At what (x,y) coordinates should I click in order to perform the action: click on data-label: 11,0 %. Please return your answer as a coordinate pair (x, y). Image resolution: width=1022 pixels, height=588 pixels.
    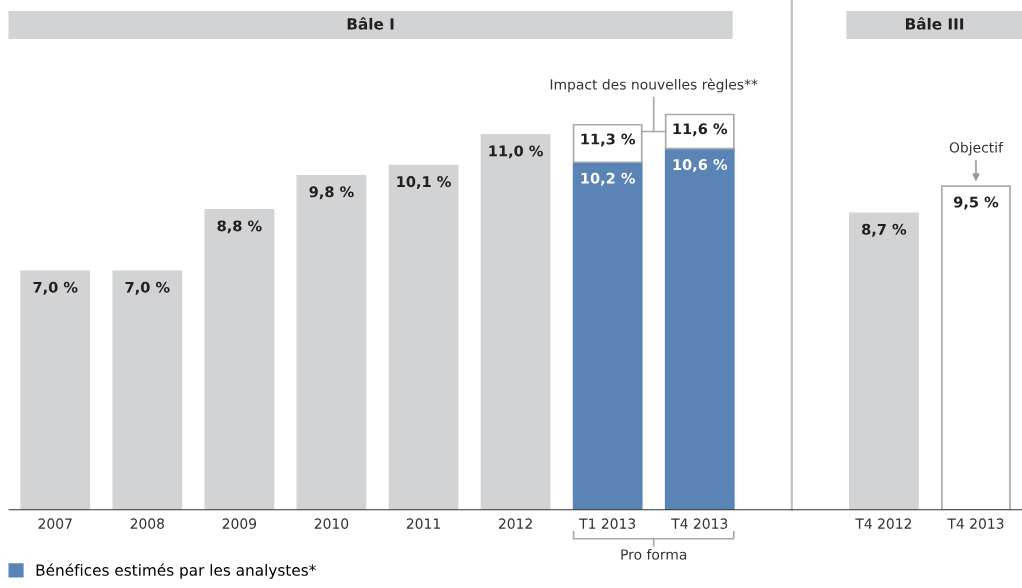
    Looking at the image, I should click on (516, 152).